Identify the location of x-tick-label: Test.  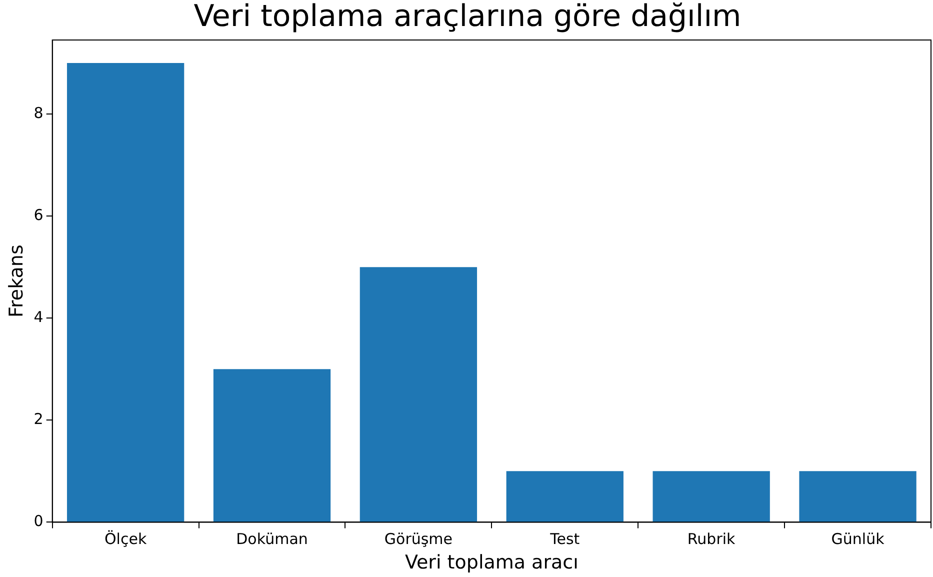
(564, 539).